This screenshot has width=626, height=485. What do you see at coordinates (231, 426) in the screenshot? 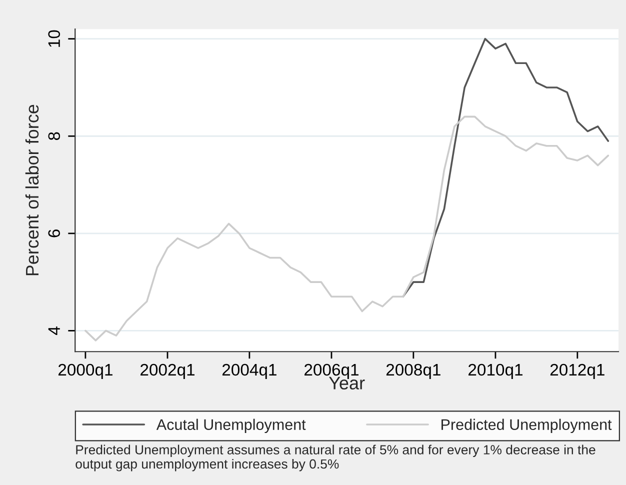
I see `legend-label: Acutal Unemployment` at bounding box center [231, 426].